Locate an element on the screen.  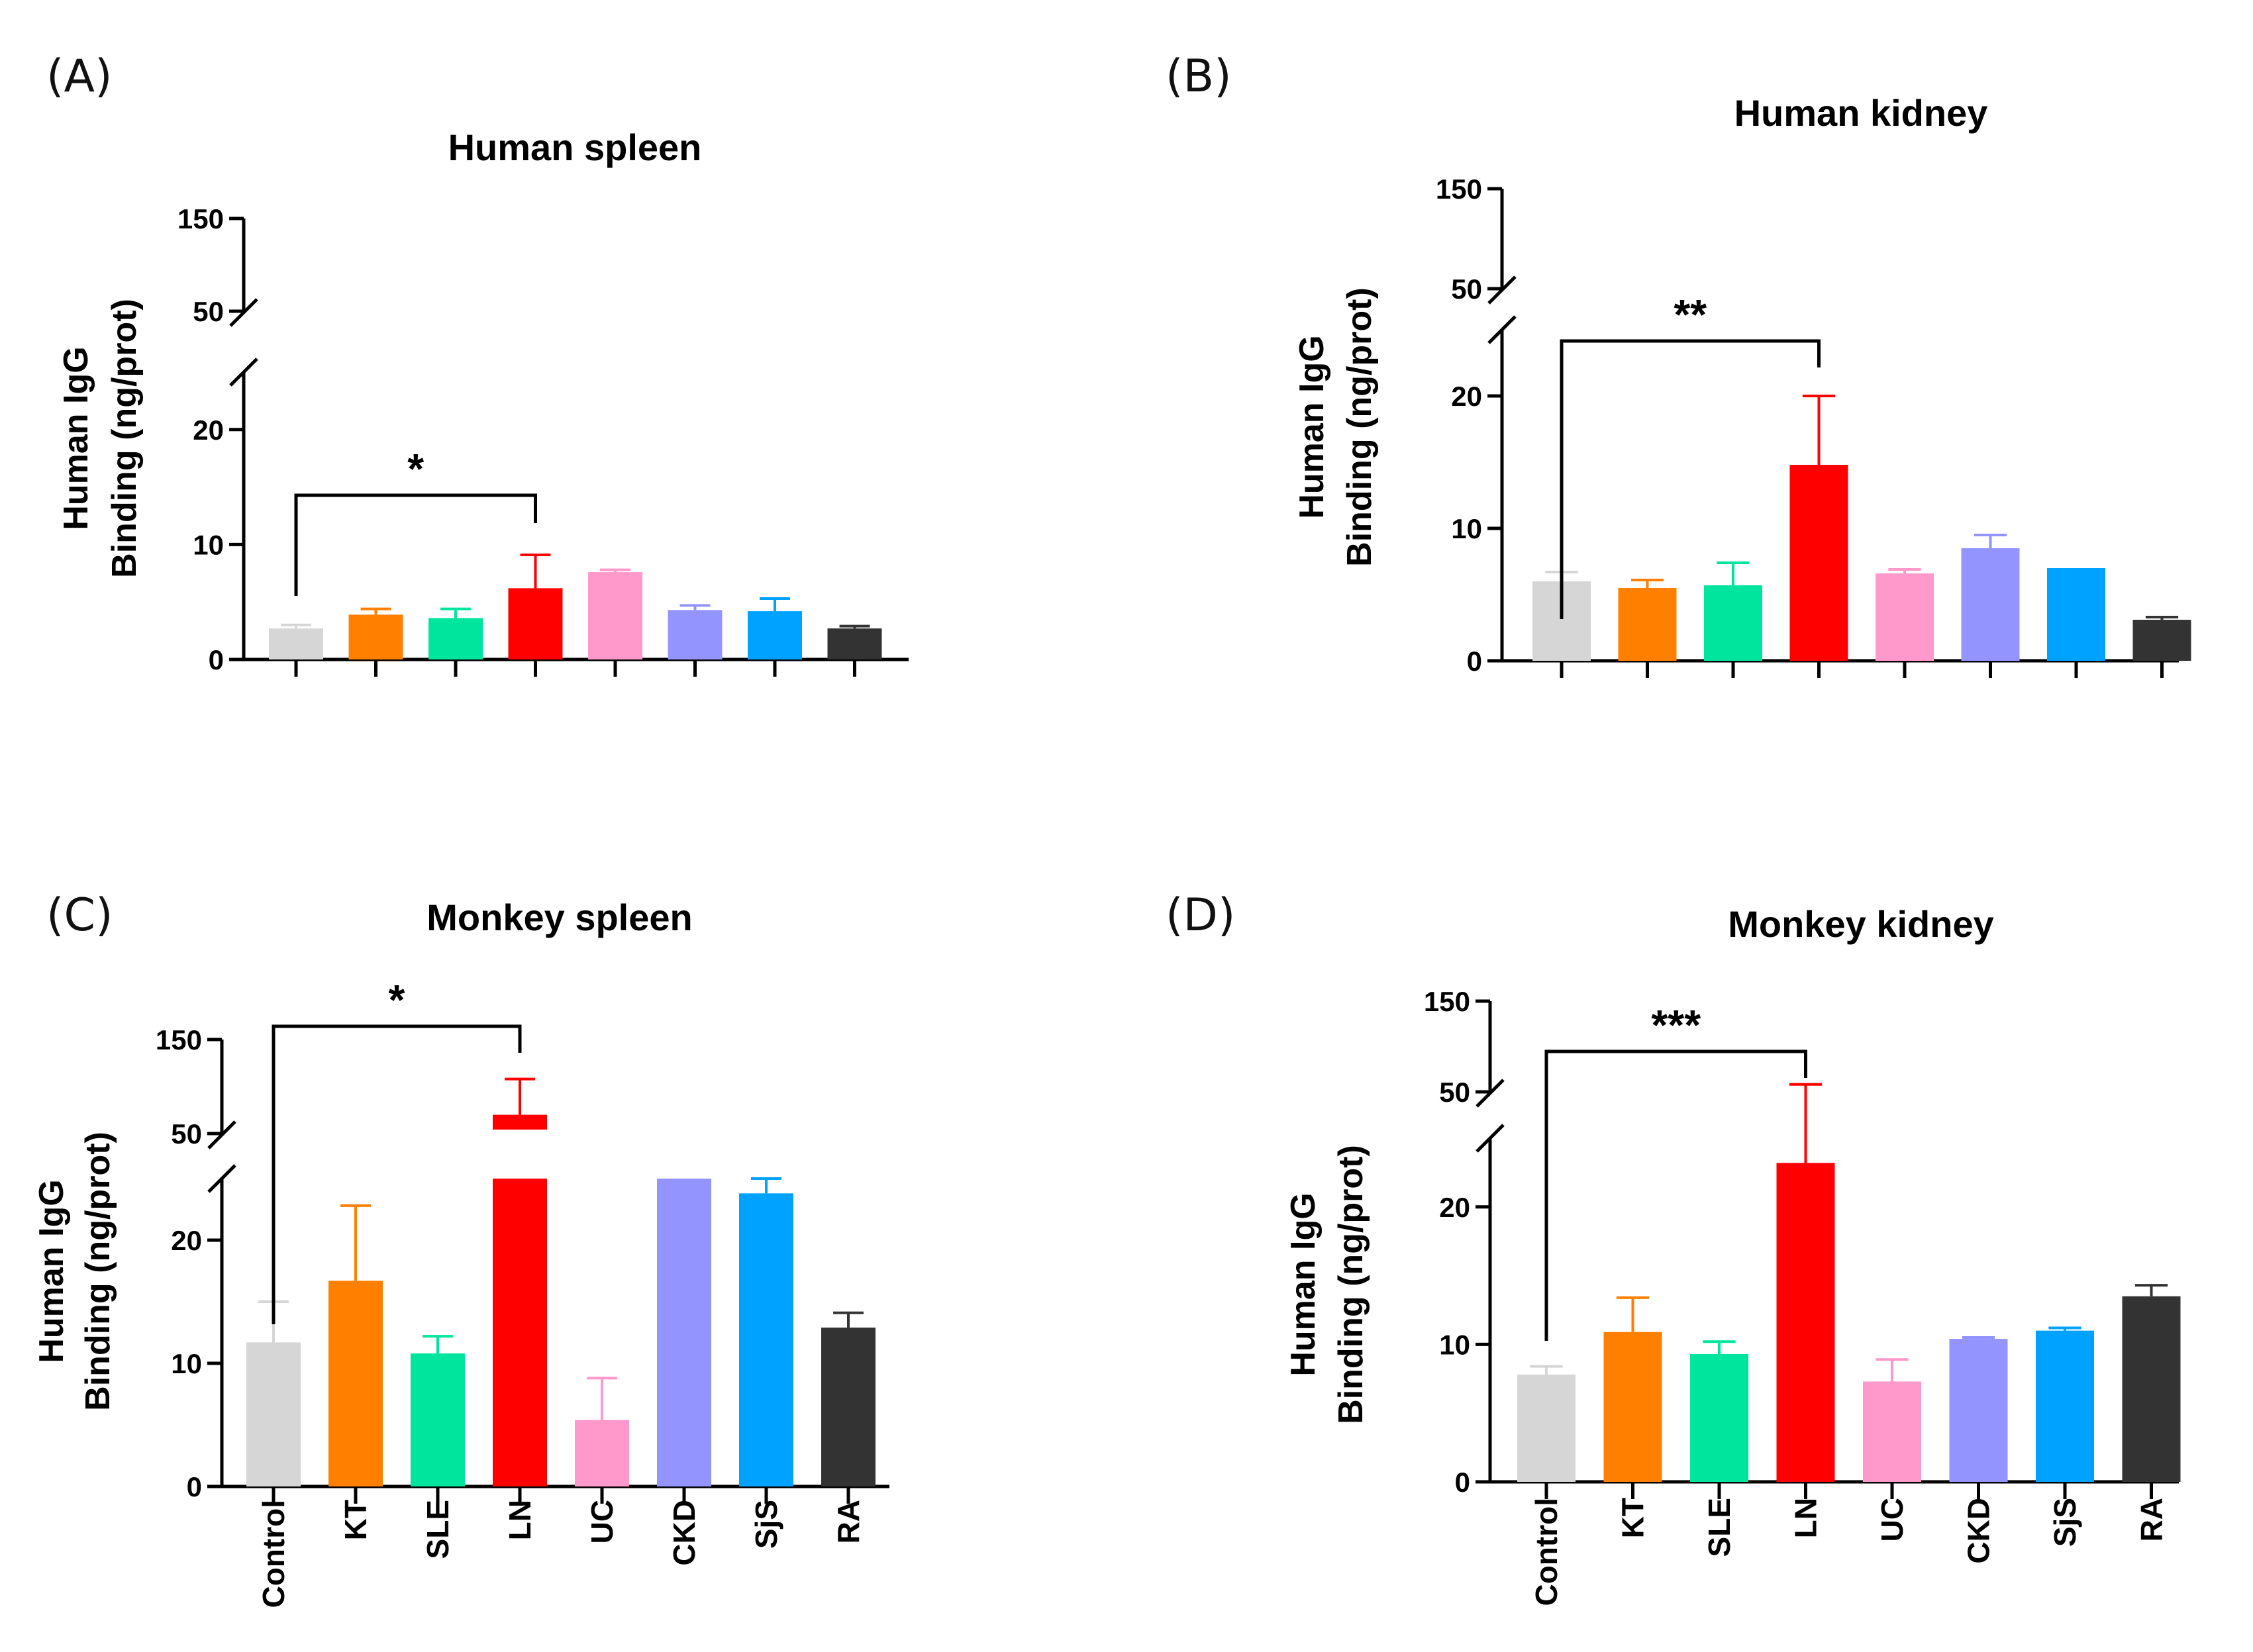
panel-c-category-label-ra: RA is located at coordinates (848, 1521).